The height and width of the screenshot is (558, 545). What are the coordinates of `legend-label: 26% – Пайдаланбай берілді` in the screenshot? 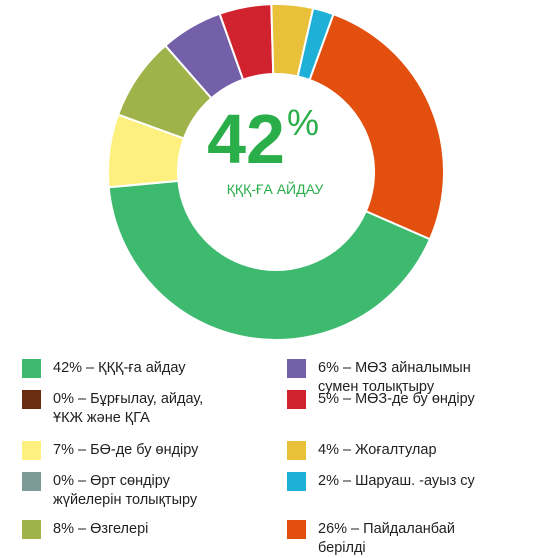 It's located at (386, 538).